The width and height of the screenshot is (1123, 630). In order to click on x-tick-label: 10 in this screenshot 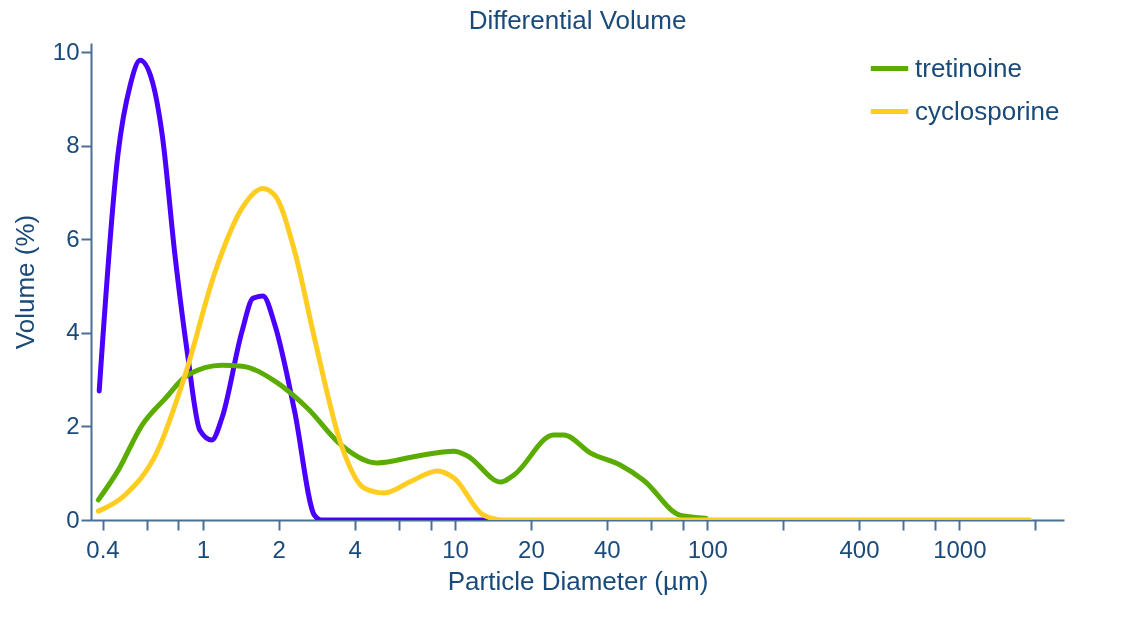, I will do `click(455, 549)`.